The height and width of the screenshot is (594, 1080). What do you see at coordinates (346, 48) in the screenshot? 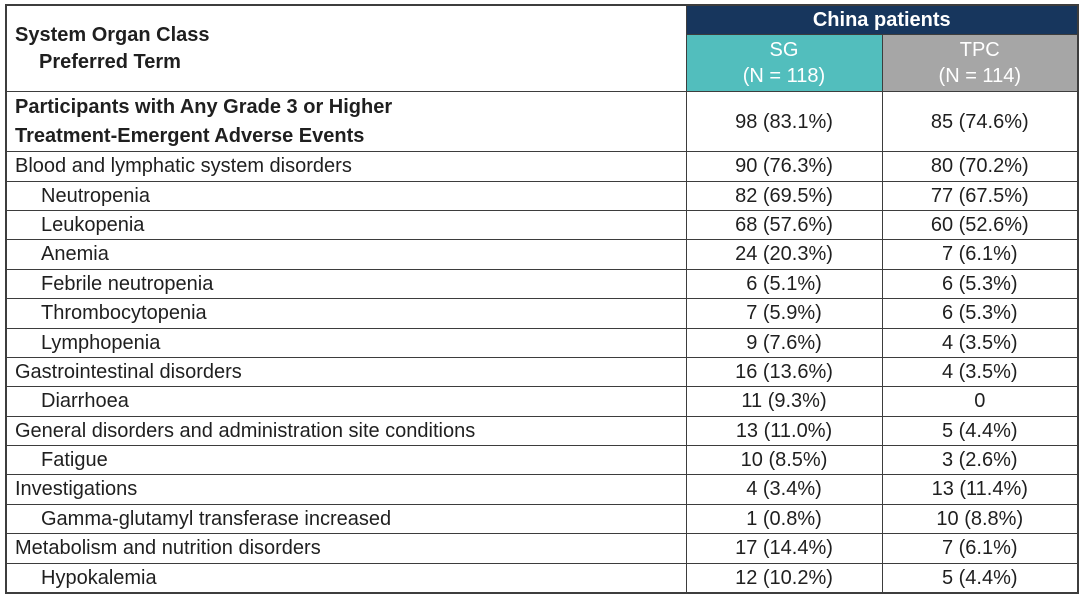
I see `soc-pt-header-cell: System Organ Class Preferred Term` at bounding box center [346, 48].